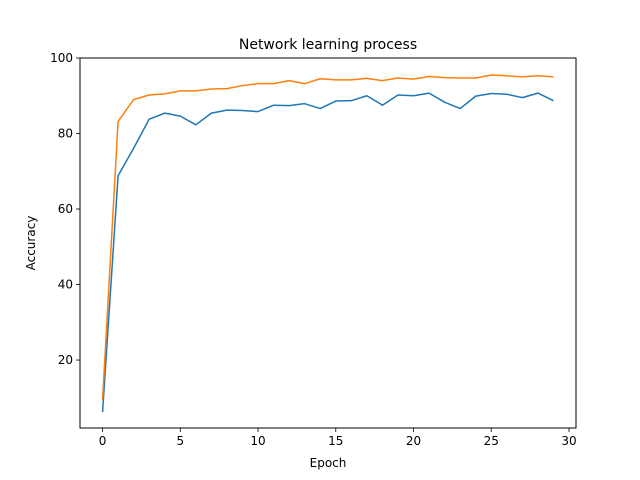 This screenshot has width=640, height=480. Describe the element at coordinates (65, 134) in the screenshot. I see `y-tick-label: 80` at that location.